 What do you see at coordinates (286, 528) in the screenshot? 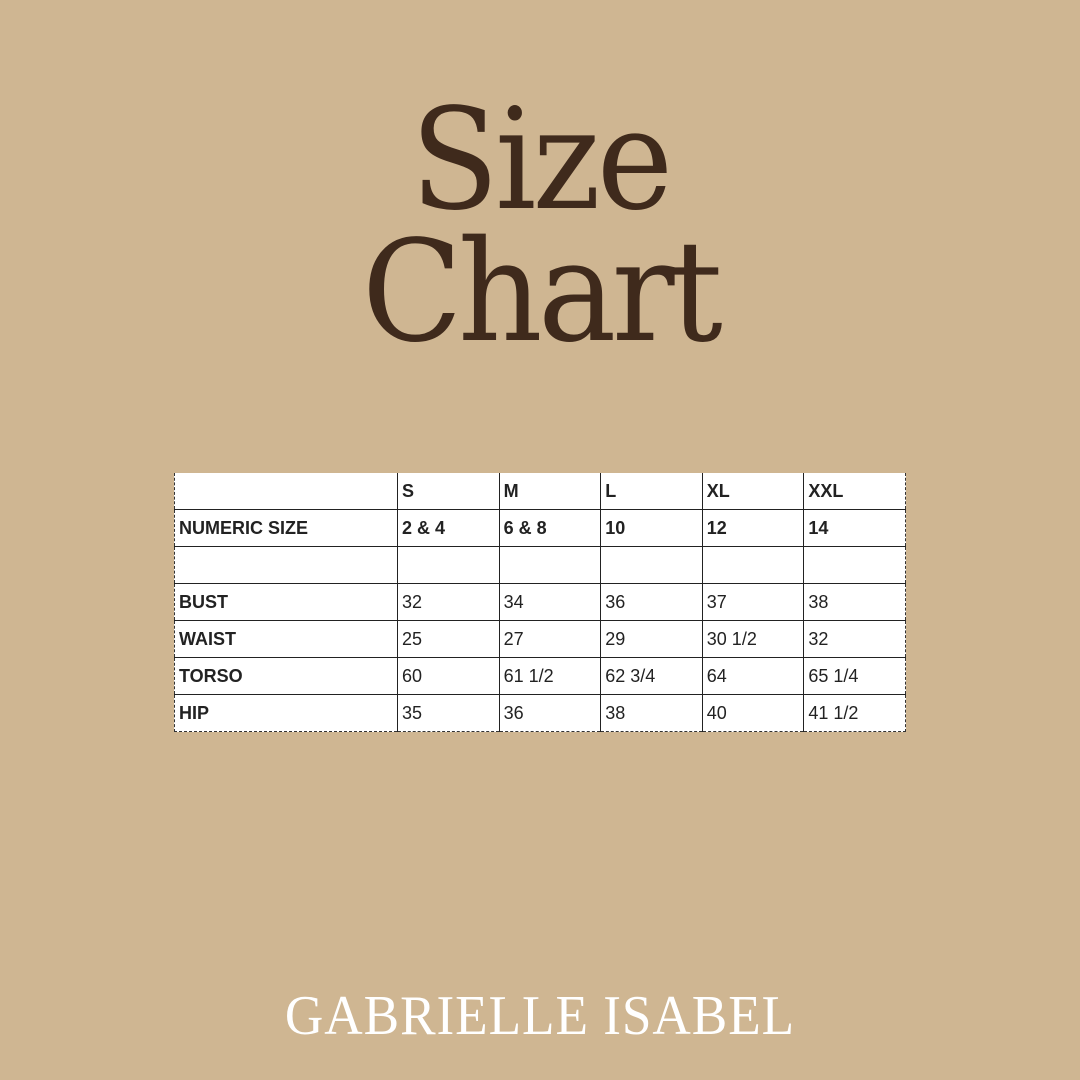
I see `row-label: NUMERIC SIZE` at bounding box center [286, 528].